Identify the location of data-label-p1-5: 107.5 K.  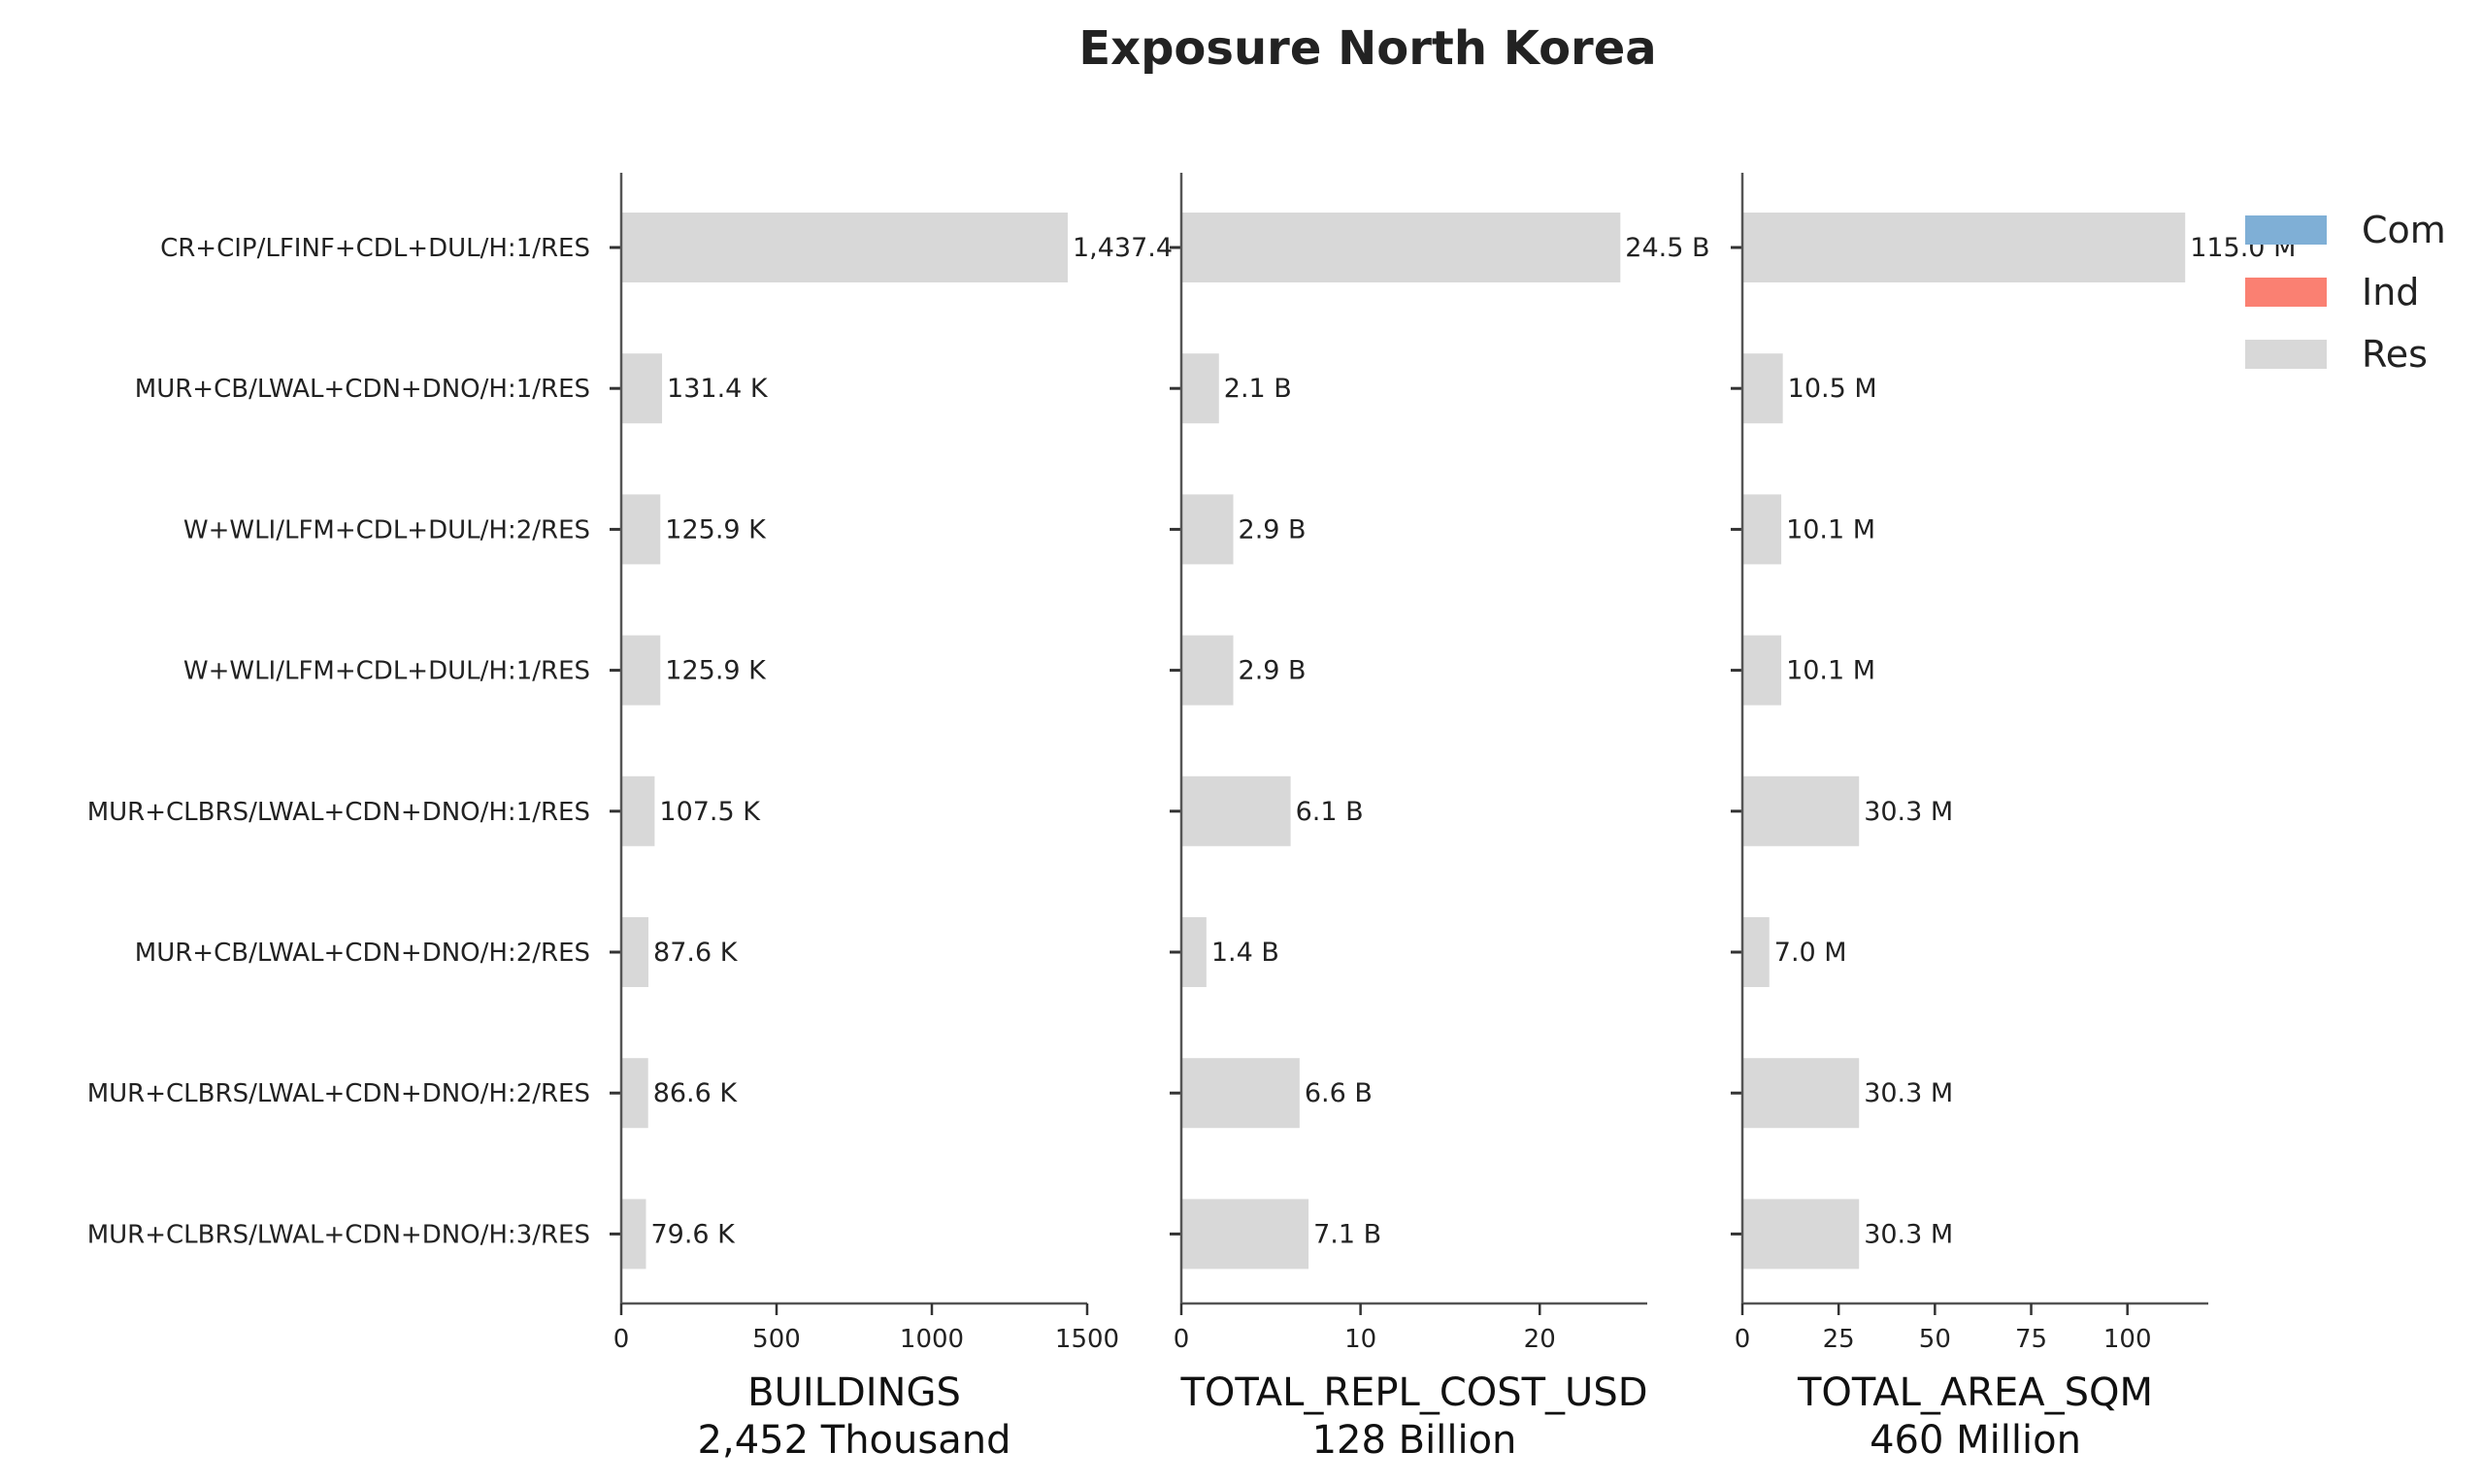
(710, 812).